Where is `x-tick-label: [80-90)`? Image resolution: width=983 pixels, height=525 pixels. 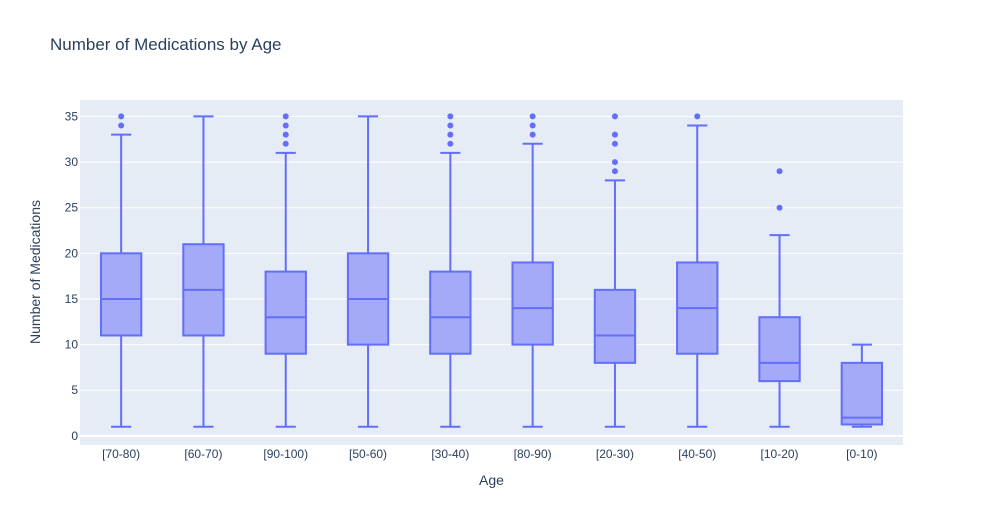
x-tick-label: [80-90) is located at coordinates (533, 454).